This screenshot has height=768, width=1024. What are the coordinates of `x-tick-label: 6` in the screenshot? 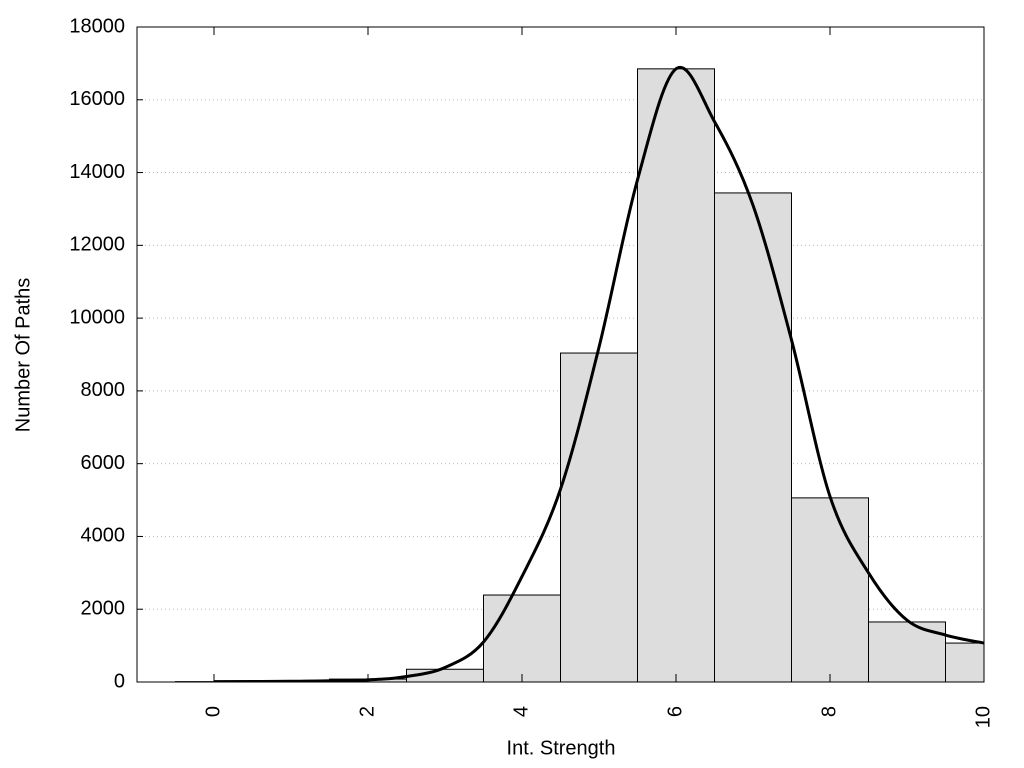 It's located at (675, 711).